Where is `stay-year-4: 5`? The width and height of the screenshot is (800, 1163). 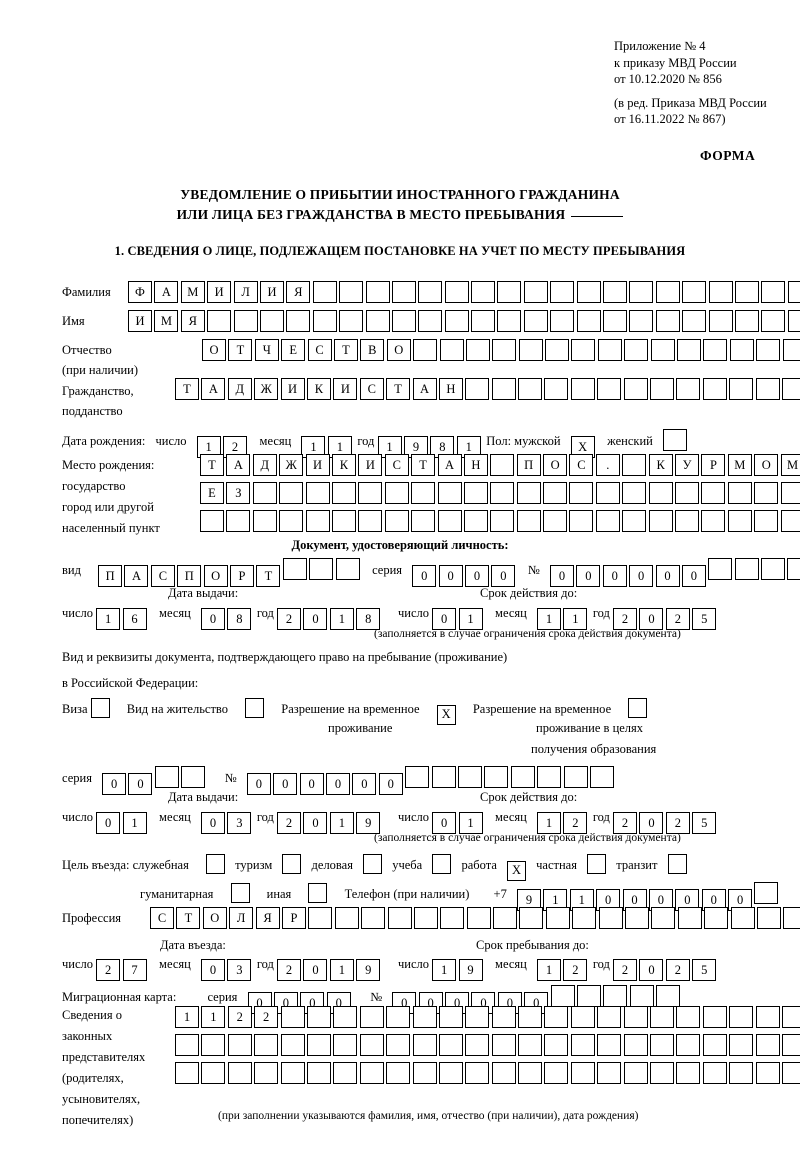
stay-year-4: 5 is located at coordinates (704, 970).